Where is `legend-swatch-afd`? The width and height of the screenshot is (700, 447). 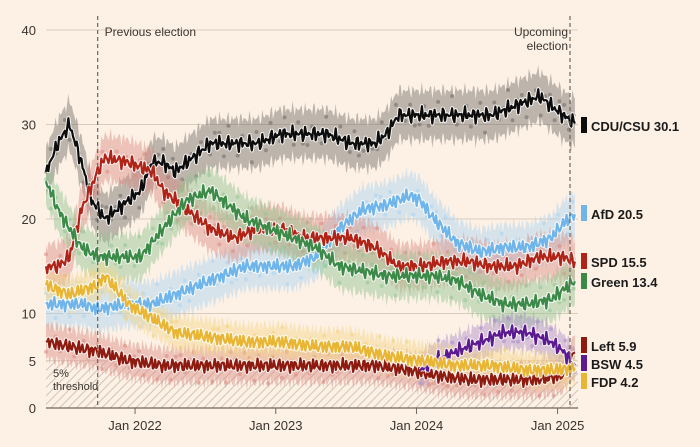 legend-swatch-afd is located at coordinates (584, 213).